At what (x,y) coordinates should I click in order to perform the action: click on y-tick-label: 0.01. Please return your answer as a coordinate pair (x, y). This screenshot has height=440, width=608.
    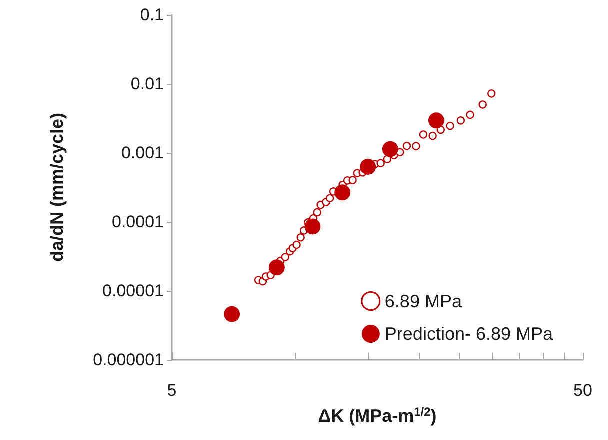
    Looking at the image, I should click on (147, 84).